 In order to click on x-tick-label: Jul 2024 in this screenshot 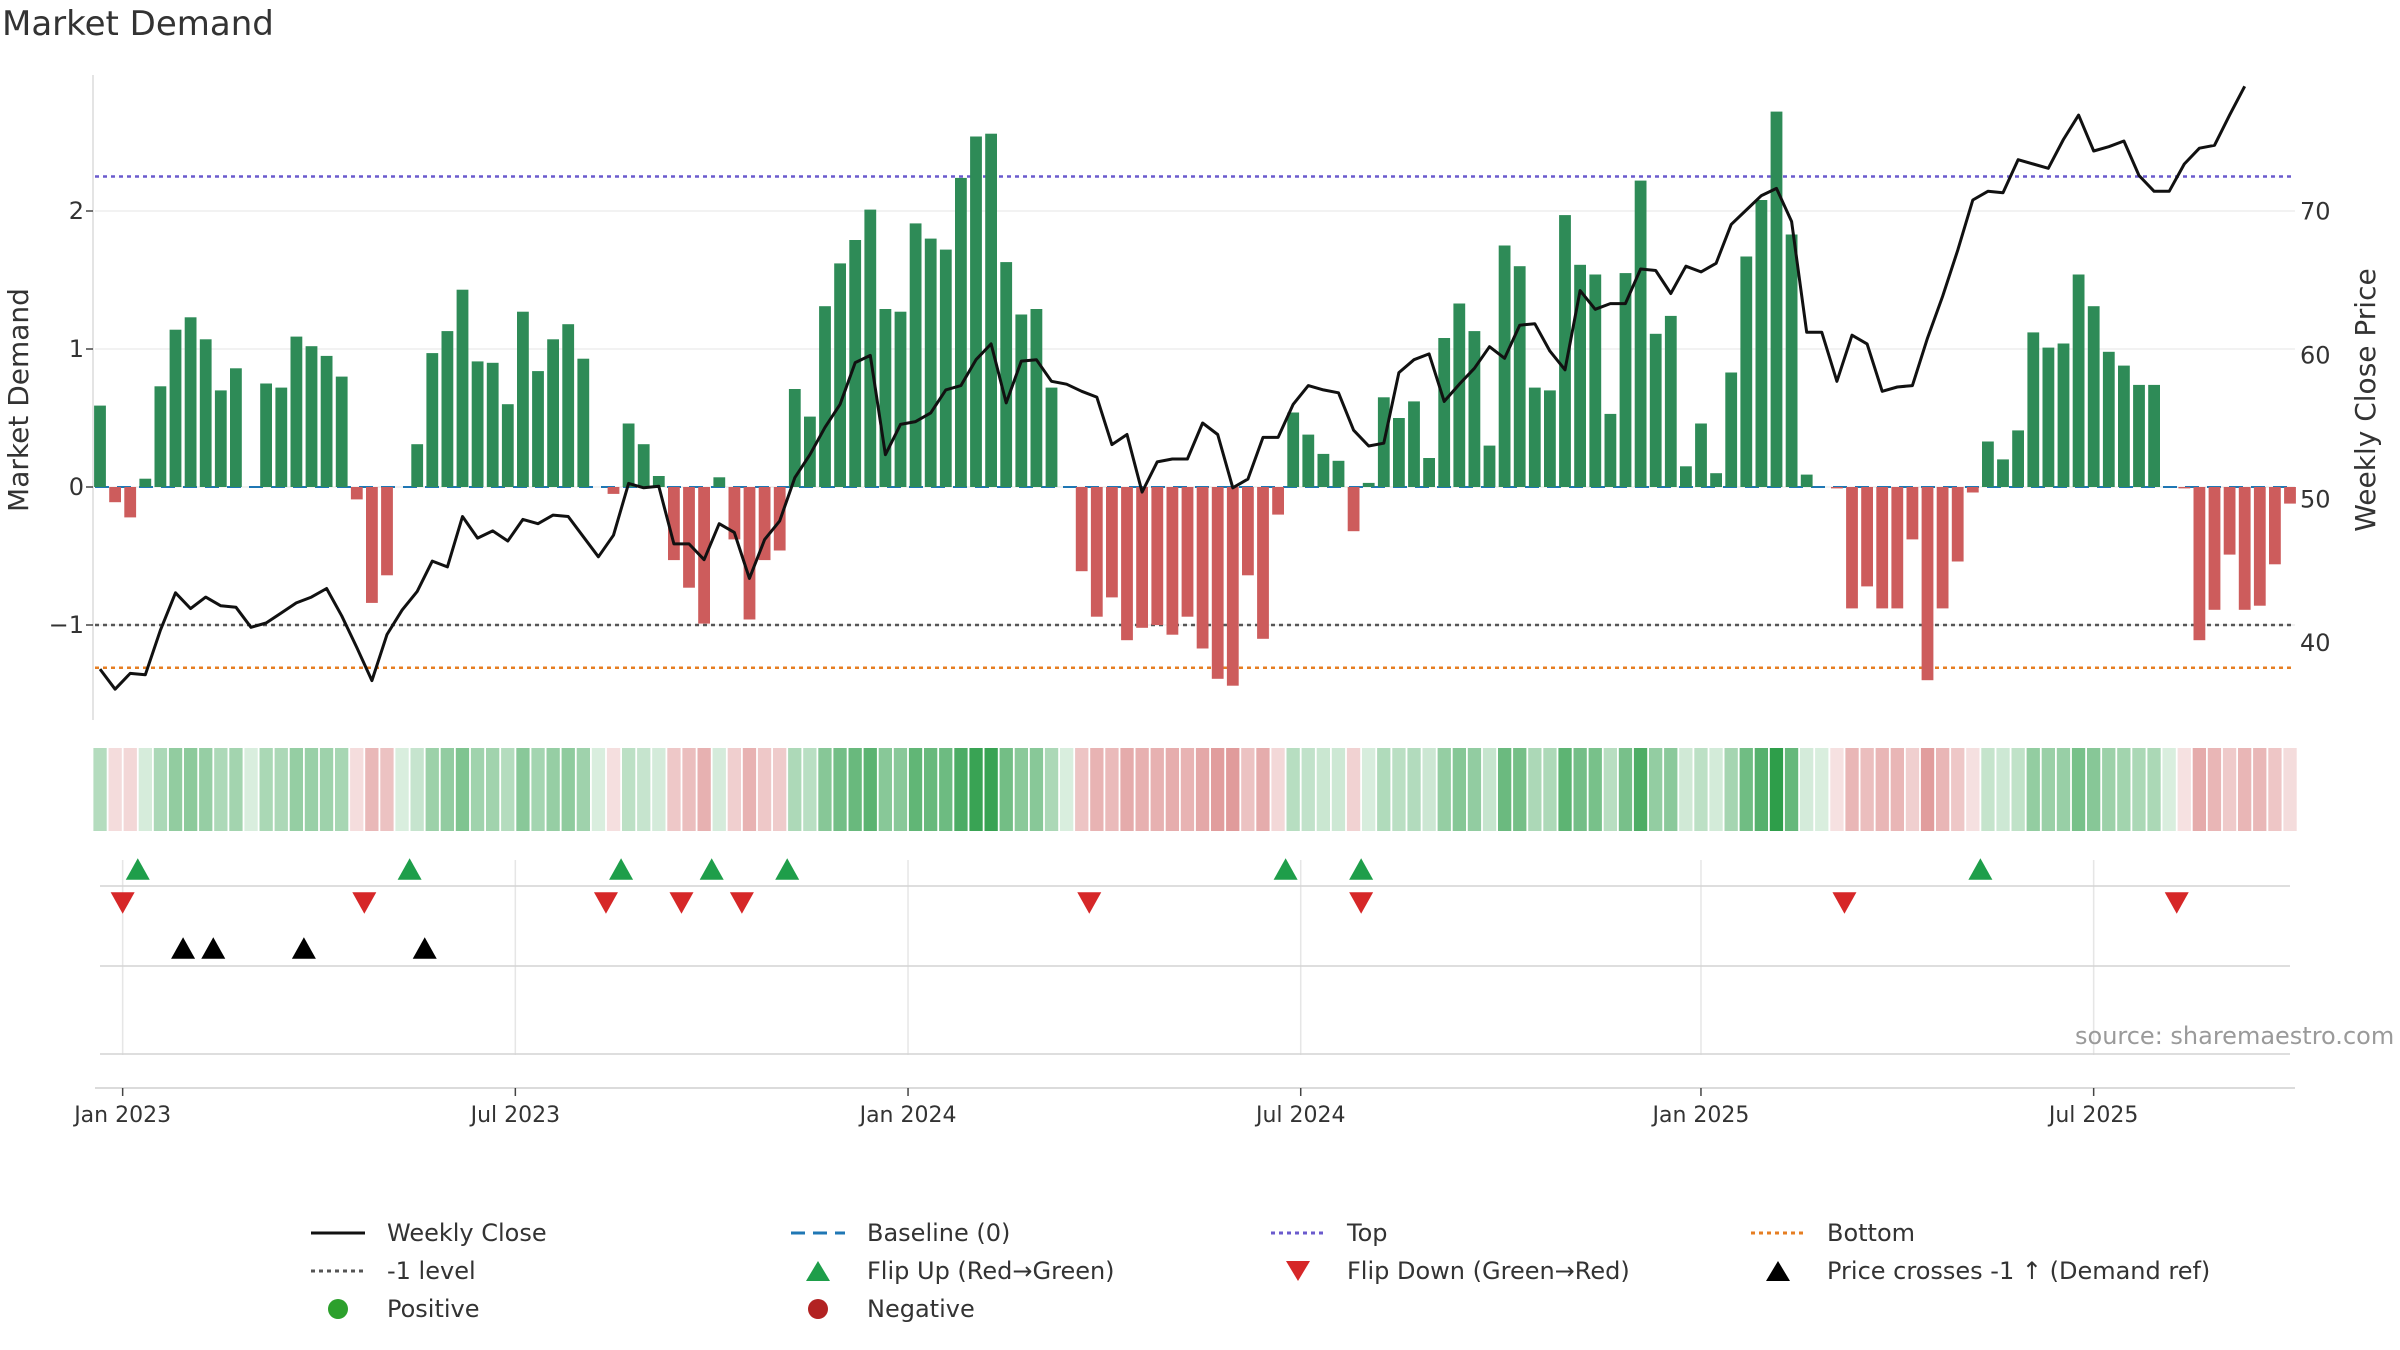, I will do `click(1300, 1115)`.